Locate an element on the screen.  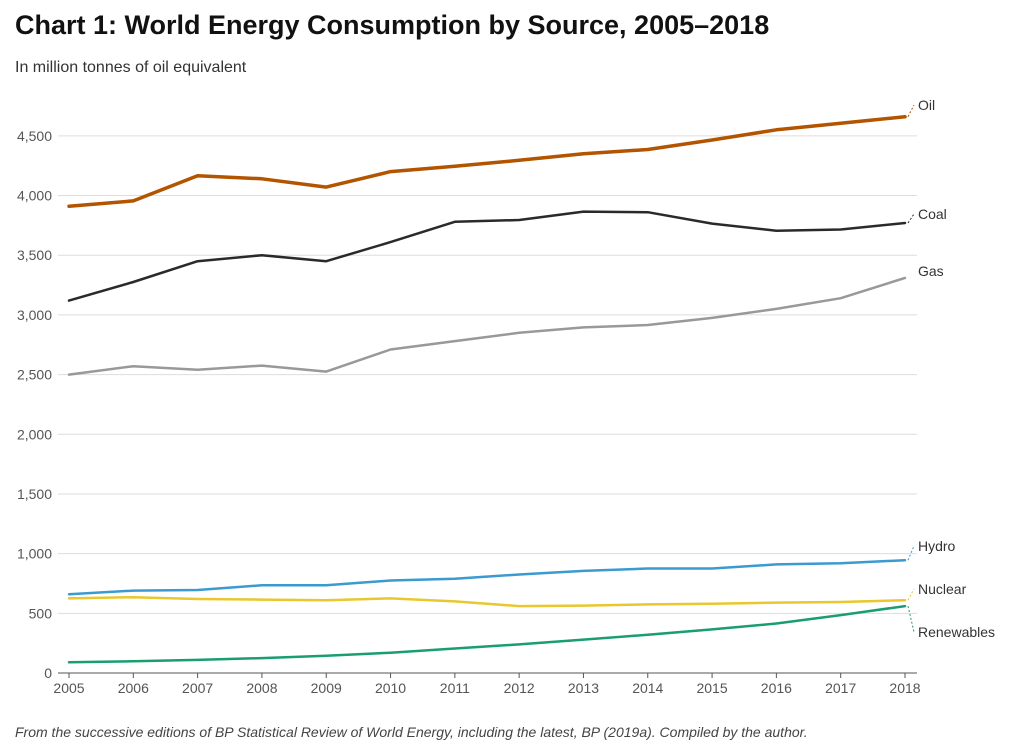
y-tick-label: 4,000 is located at coordinates (34, 196).